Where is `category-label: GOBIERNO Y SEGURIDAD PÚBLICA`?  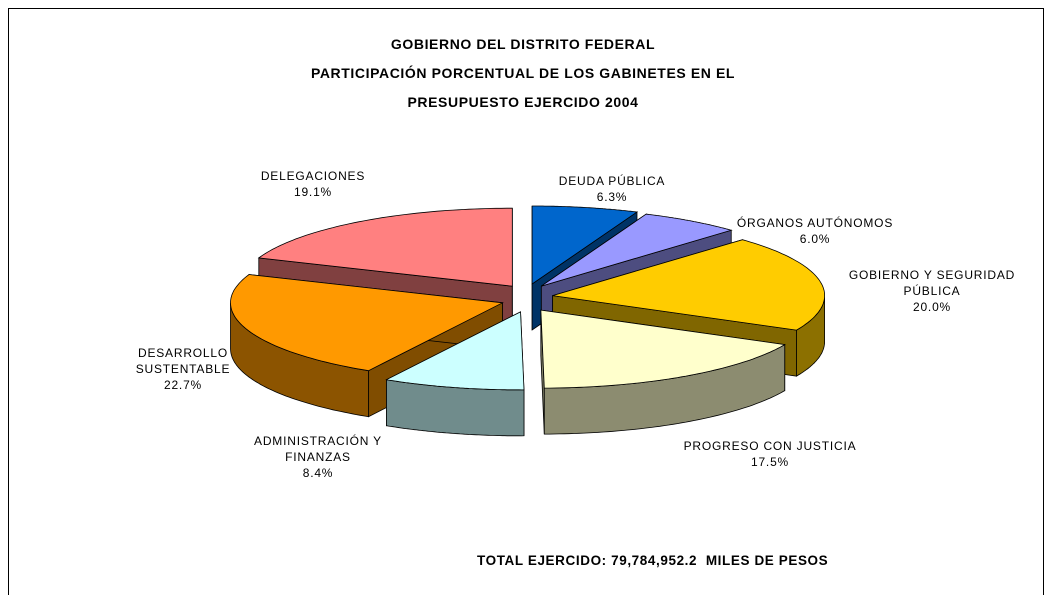 category-label: GOBIERNO Y SEGURIDAD PÚBLICA is located at coordinates (932, 283).